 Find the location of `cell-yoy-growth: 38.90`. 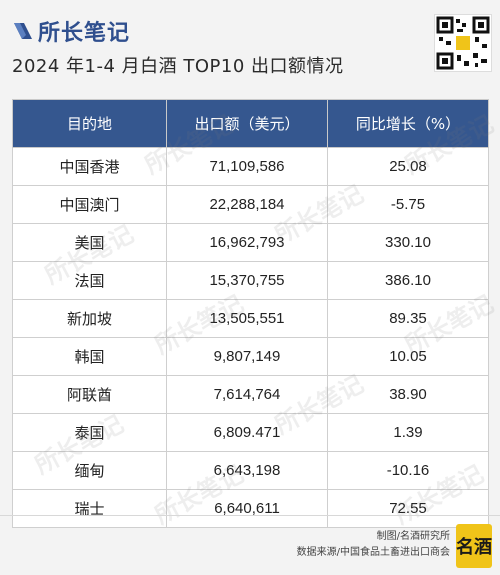

cell-yoy-growth: 38.90 is located at coordinates (408, 394).